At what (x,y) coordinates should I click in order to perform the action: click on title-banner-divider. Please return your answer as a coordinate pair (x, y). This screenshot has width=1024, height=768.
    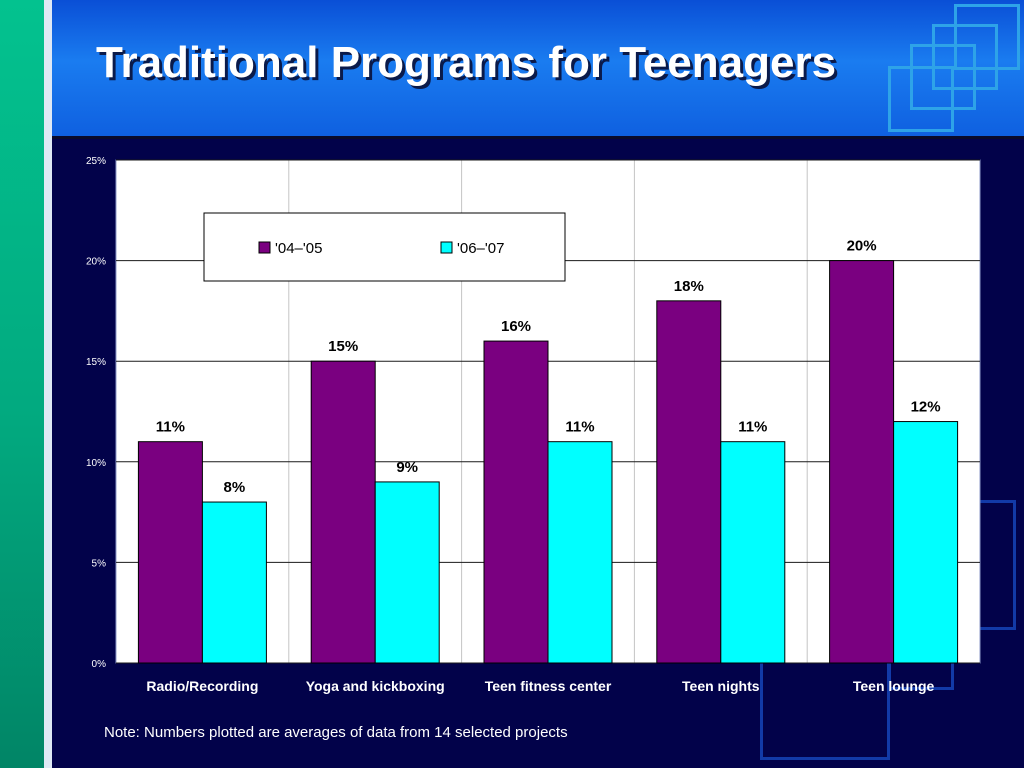
    Looking at the image, I should click on (538, 137).